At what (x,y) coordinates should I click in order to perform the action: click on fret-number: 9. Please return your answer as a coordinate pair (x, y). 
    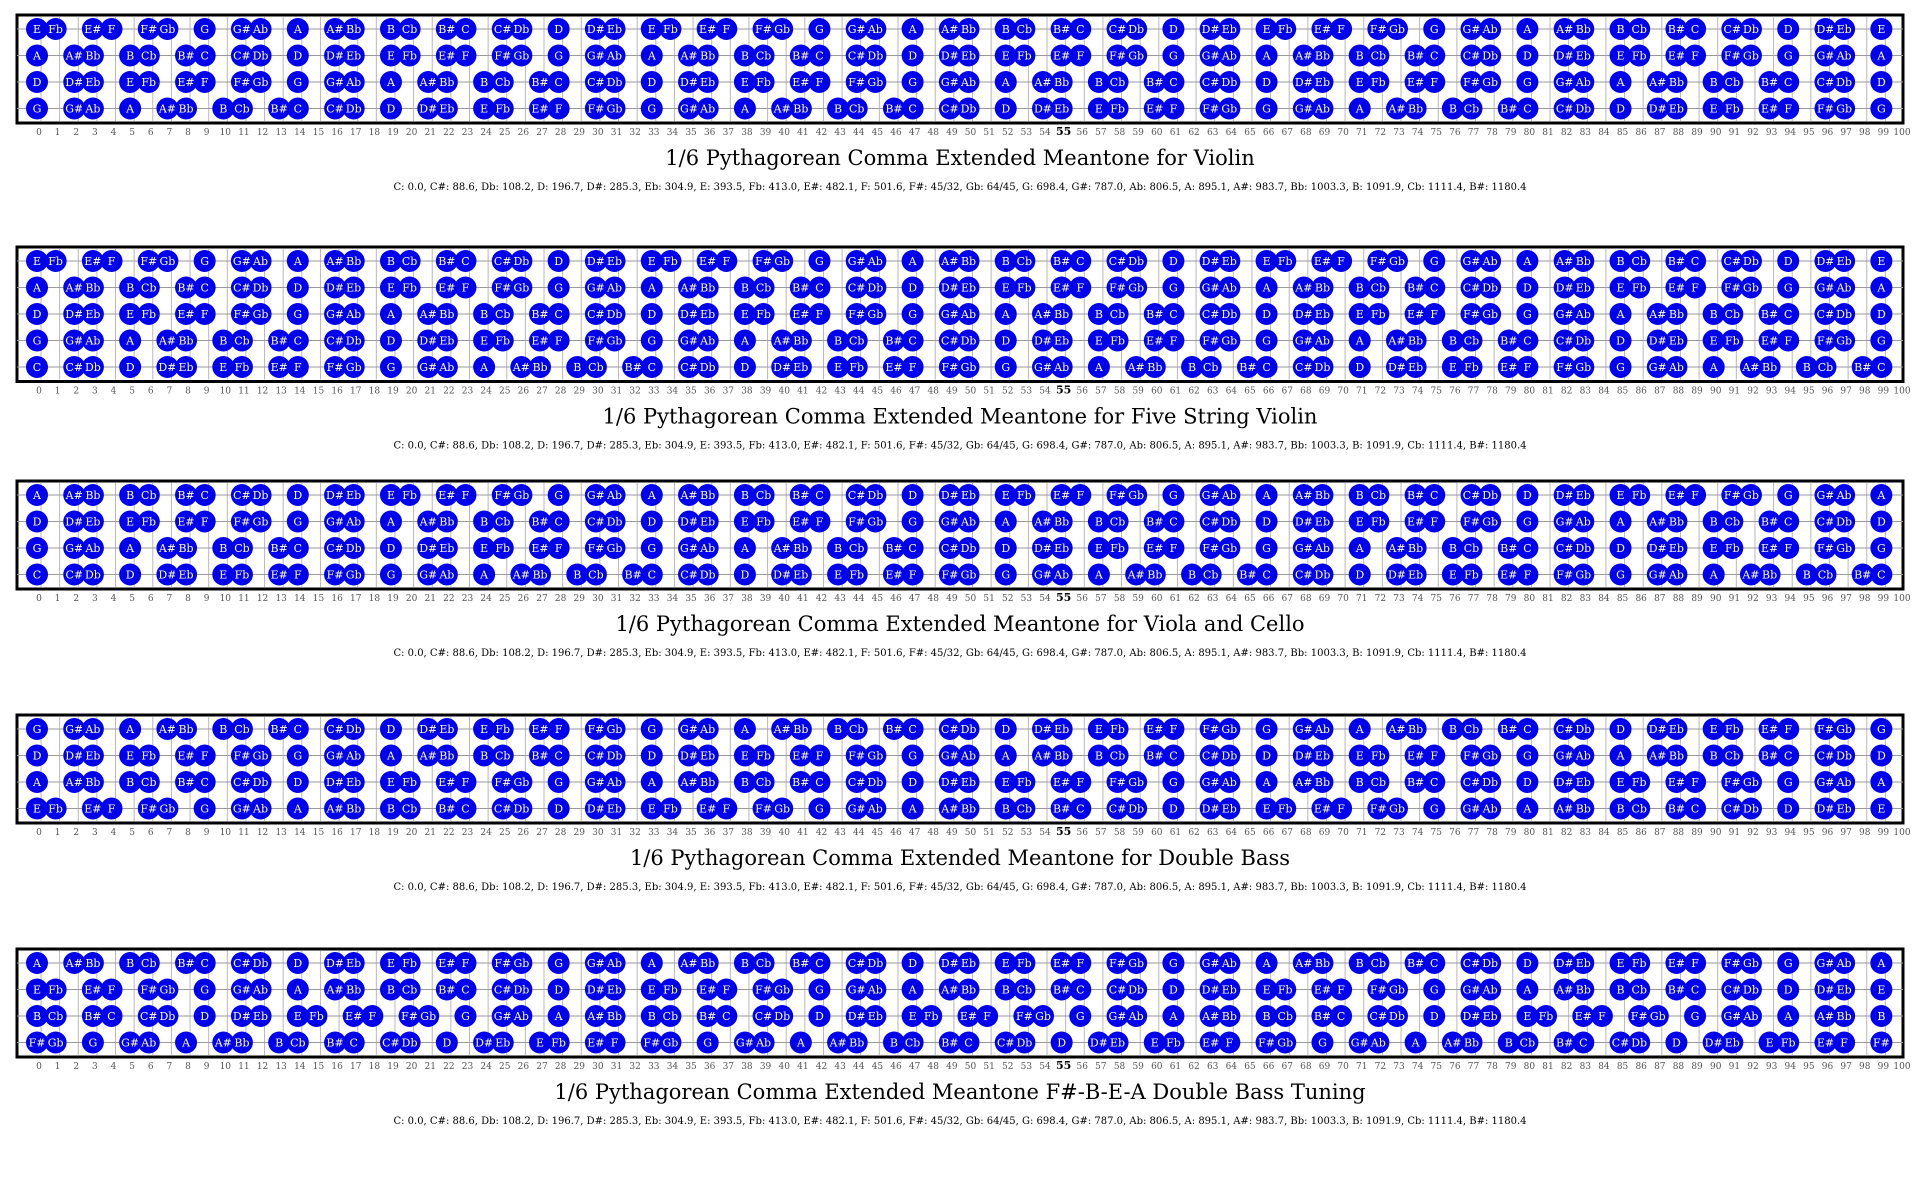
    Looking at the image, I should click on (207, 392).